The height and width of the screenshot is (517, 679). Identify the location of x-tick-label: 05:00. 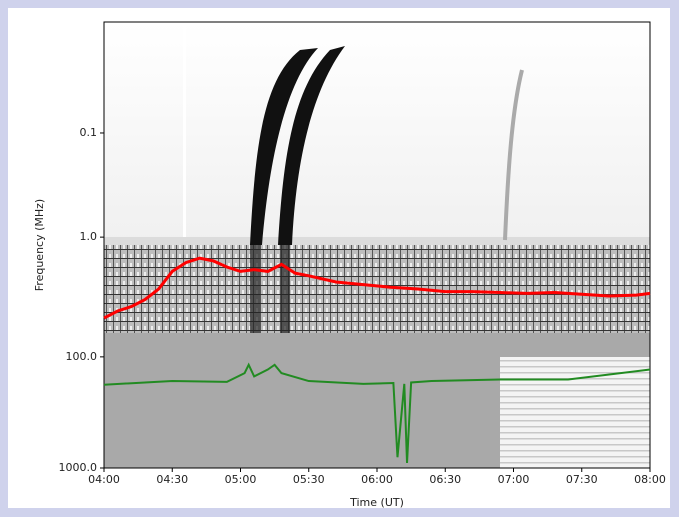
(241, 479).